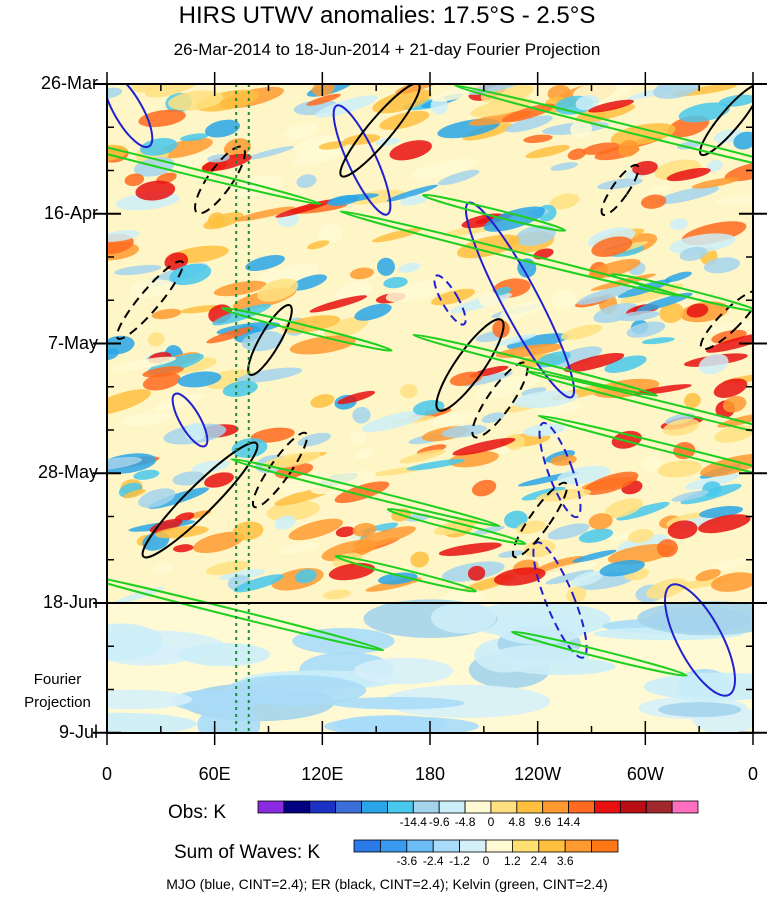 The width and height of the screenshot is (774, 899). Describe the element at coordinates (69, 83) in the screenshot. I see `y-tick-label: 26-Mar` at that location.